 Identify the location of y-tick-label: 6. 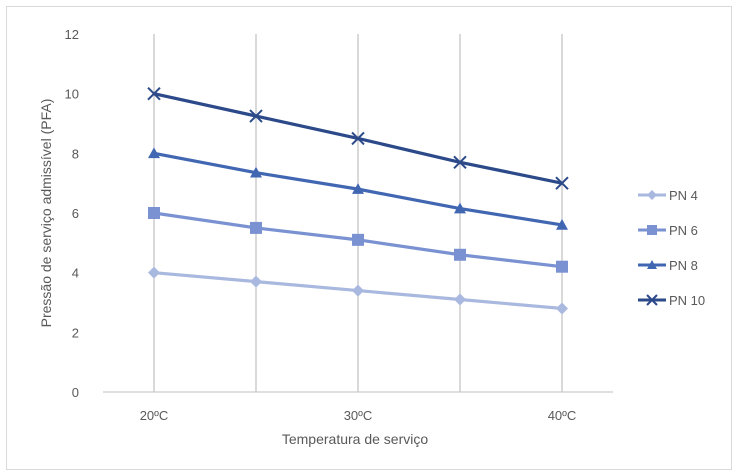
(75, 213).